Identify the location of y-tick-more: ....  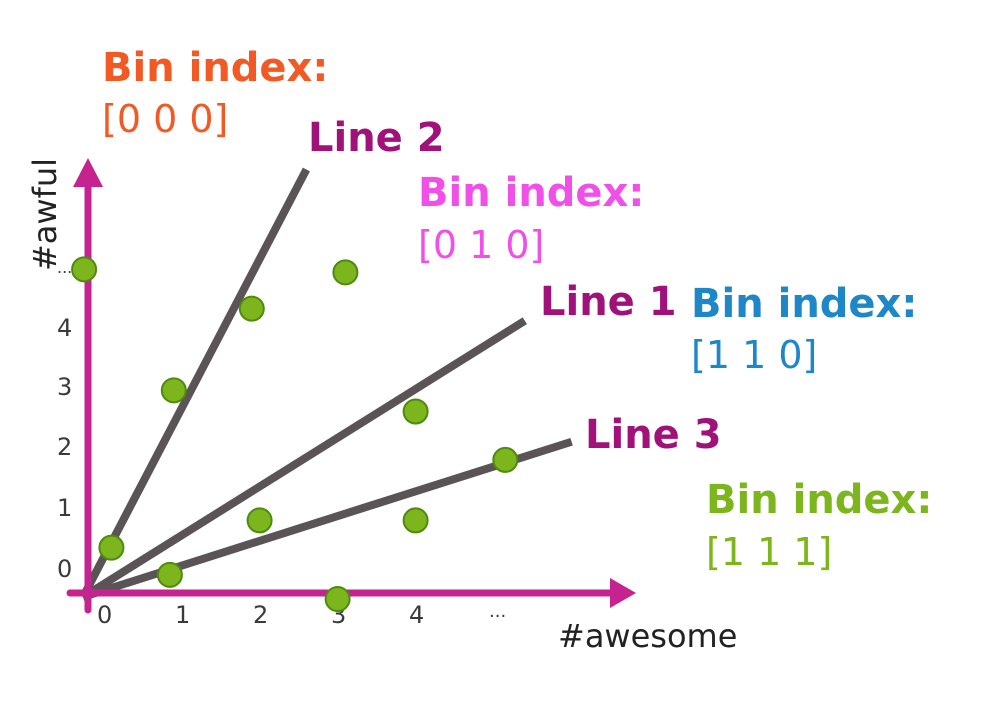
(65, 267).